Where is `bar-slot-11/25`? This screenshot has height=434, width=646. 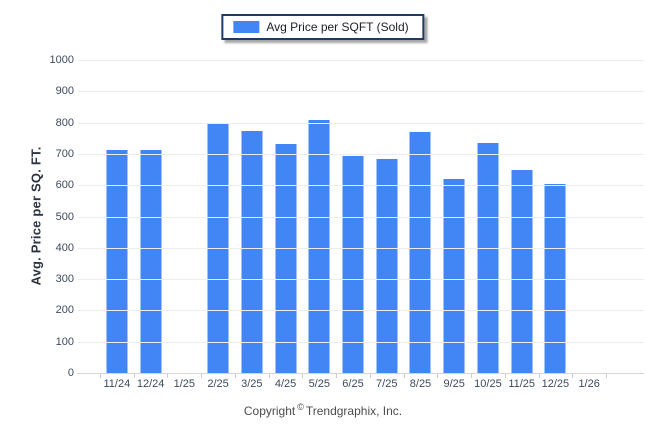
bar-slot-11/25 is located at coordinates (522, 216).